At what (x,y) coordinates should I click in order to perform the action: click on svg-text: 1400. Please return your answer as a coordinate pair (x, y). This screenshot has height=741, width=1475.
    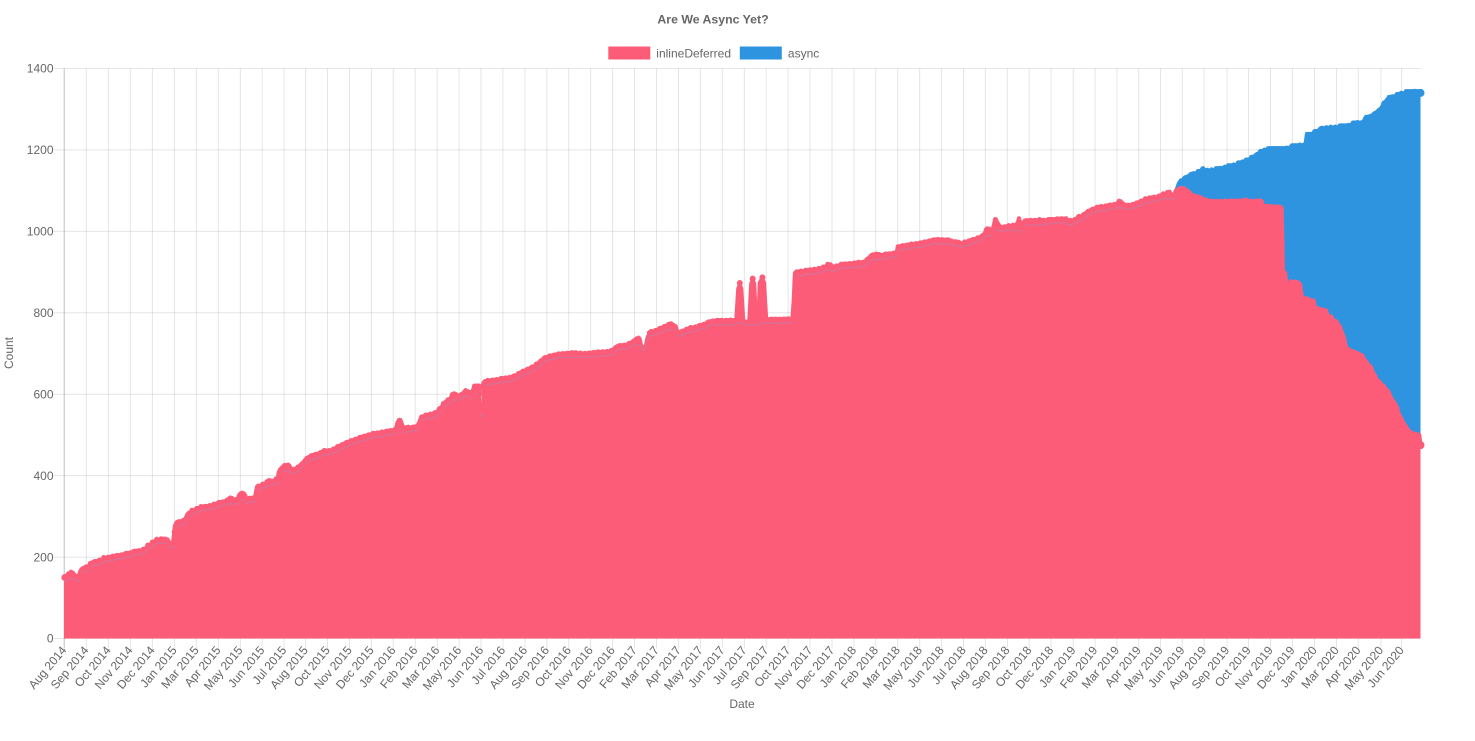
    Looking at the image, I should click on (40, 69).